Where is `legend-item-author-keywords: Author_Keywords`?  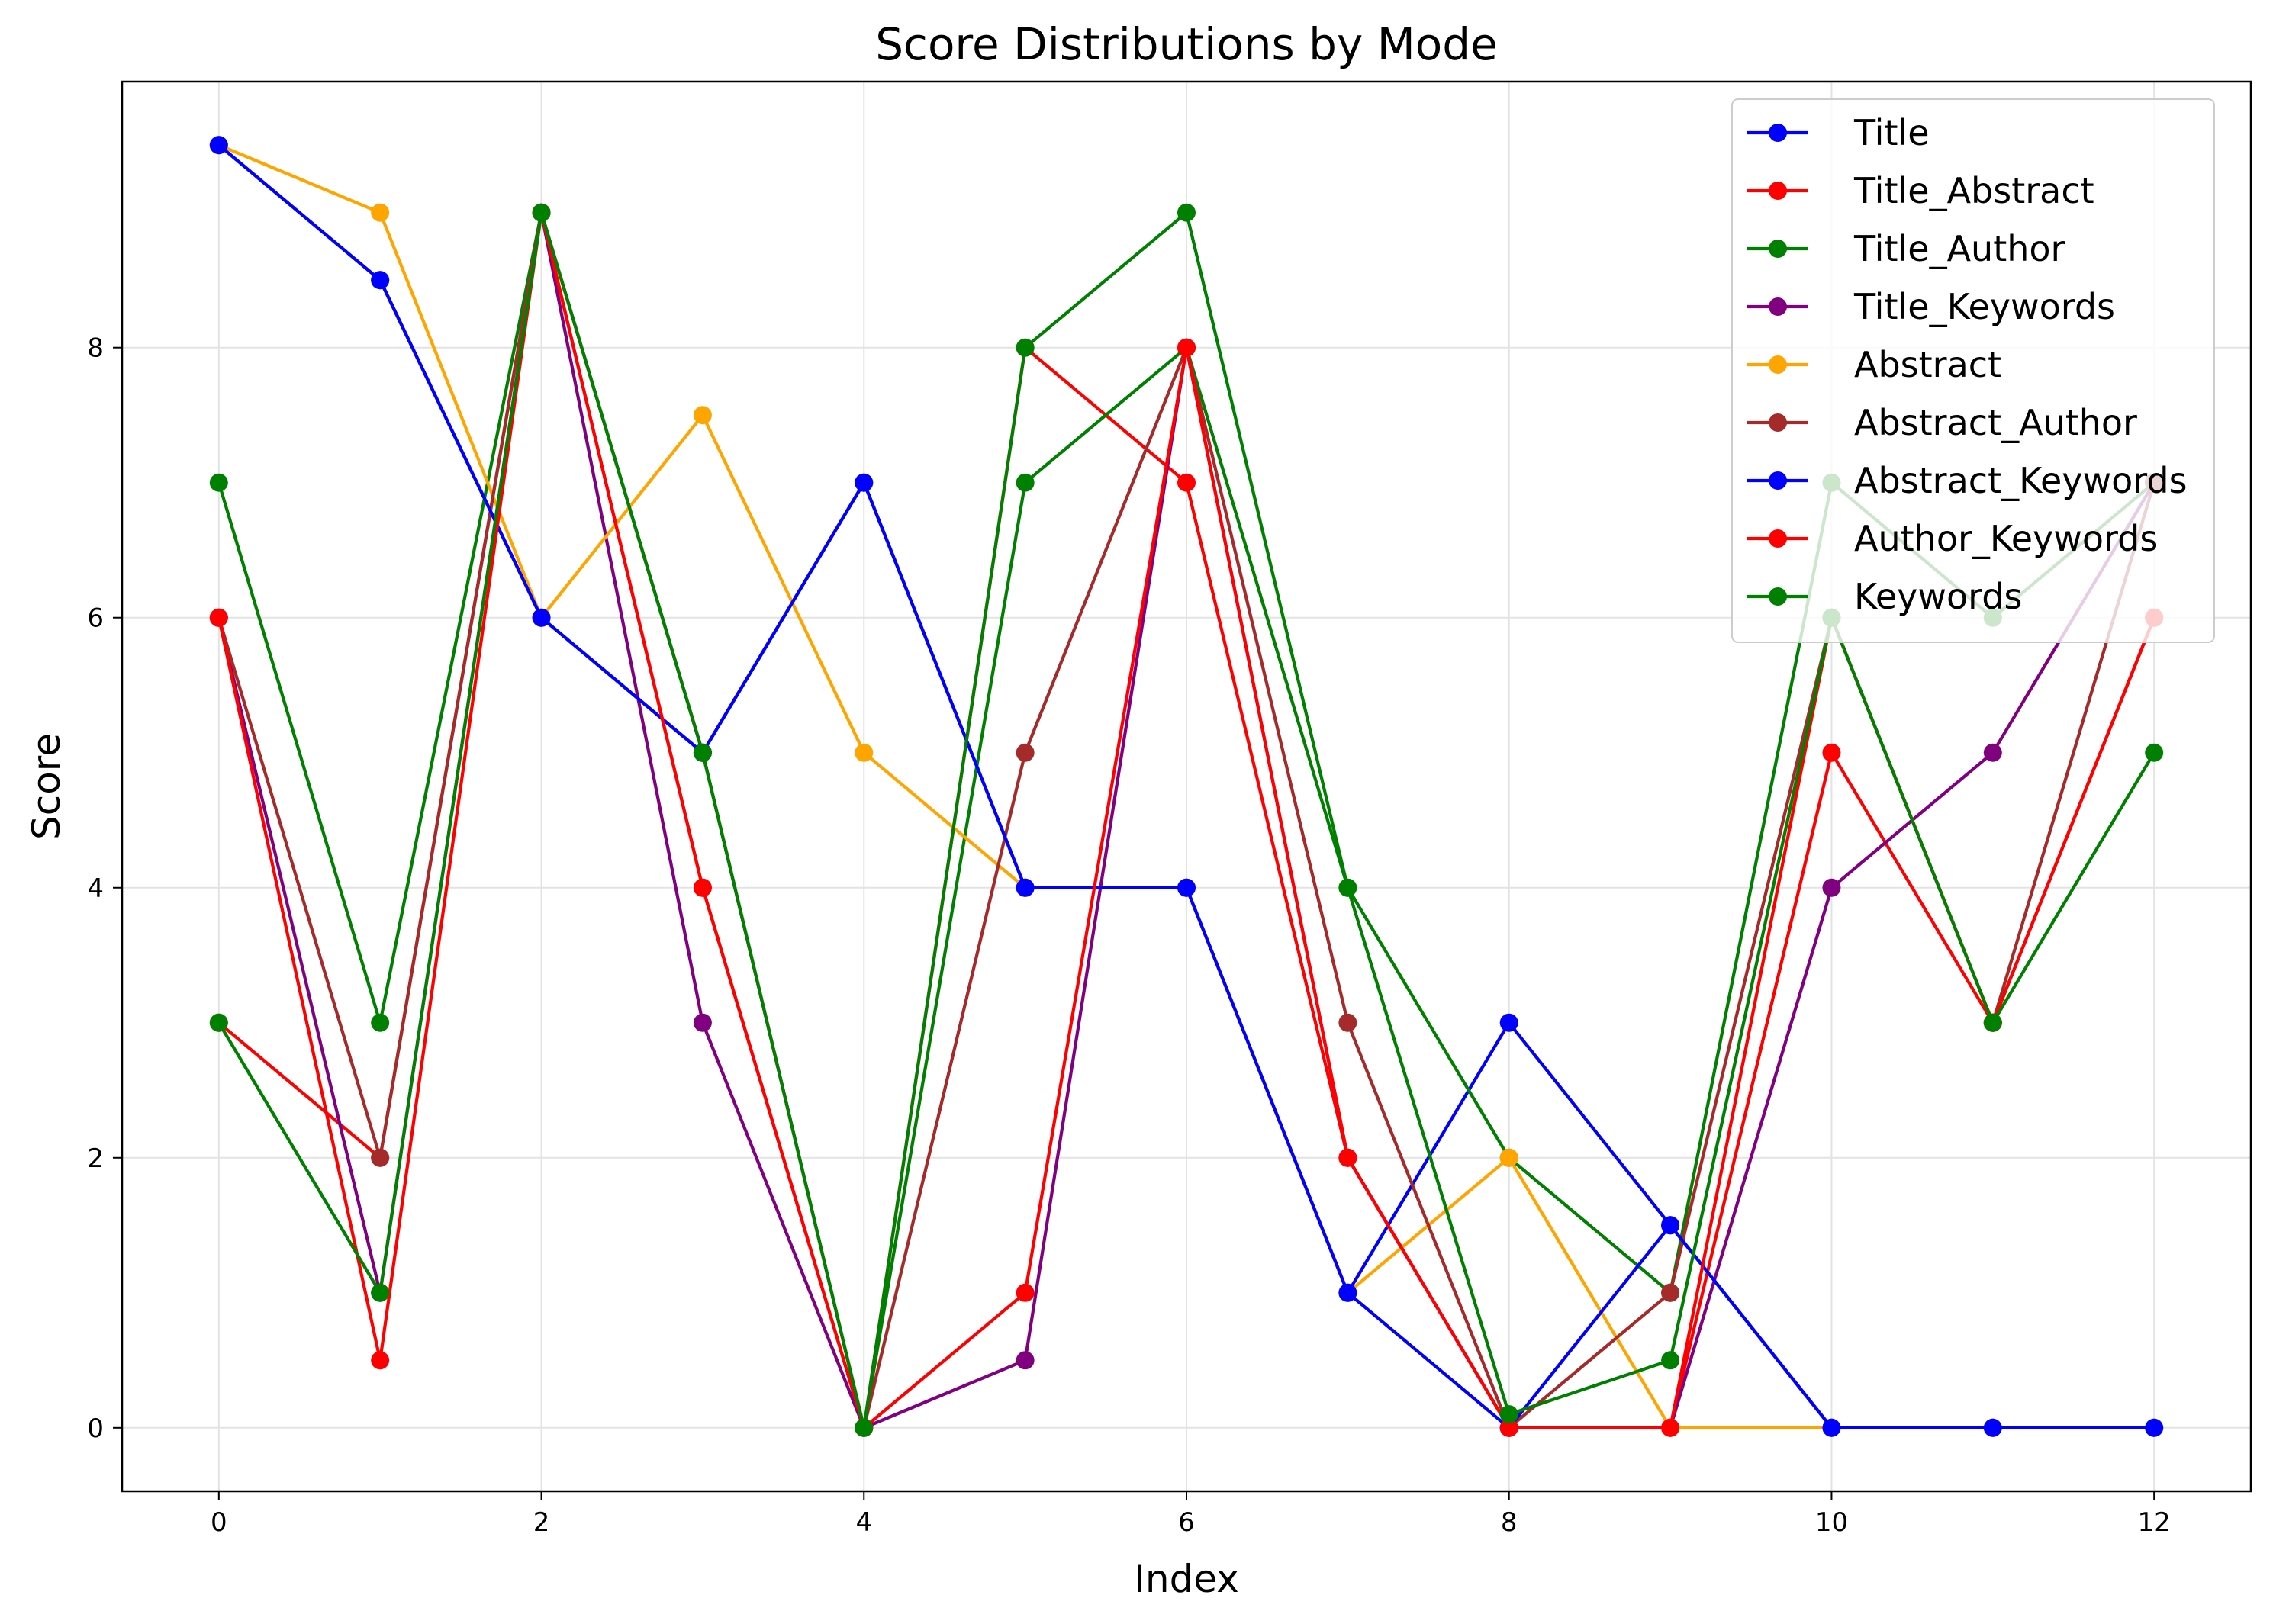 legend-item-author-keywords: Author_Keywords is located at coordinates (1953, 538).